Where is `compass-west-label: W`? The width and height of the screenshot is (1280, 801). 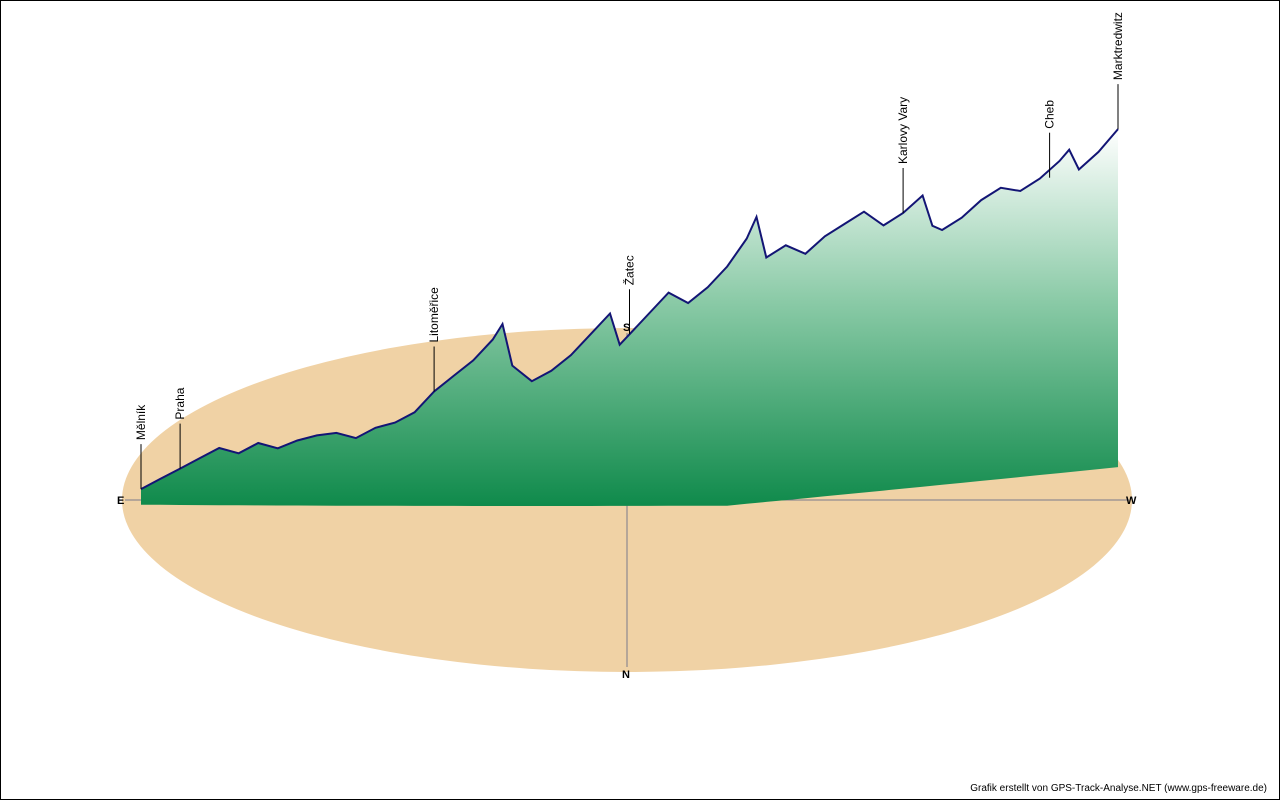 compass-west-label: W is located at coordinates (1131, 501).